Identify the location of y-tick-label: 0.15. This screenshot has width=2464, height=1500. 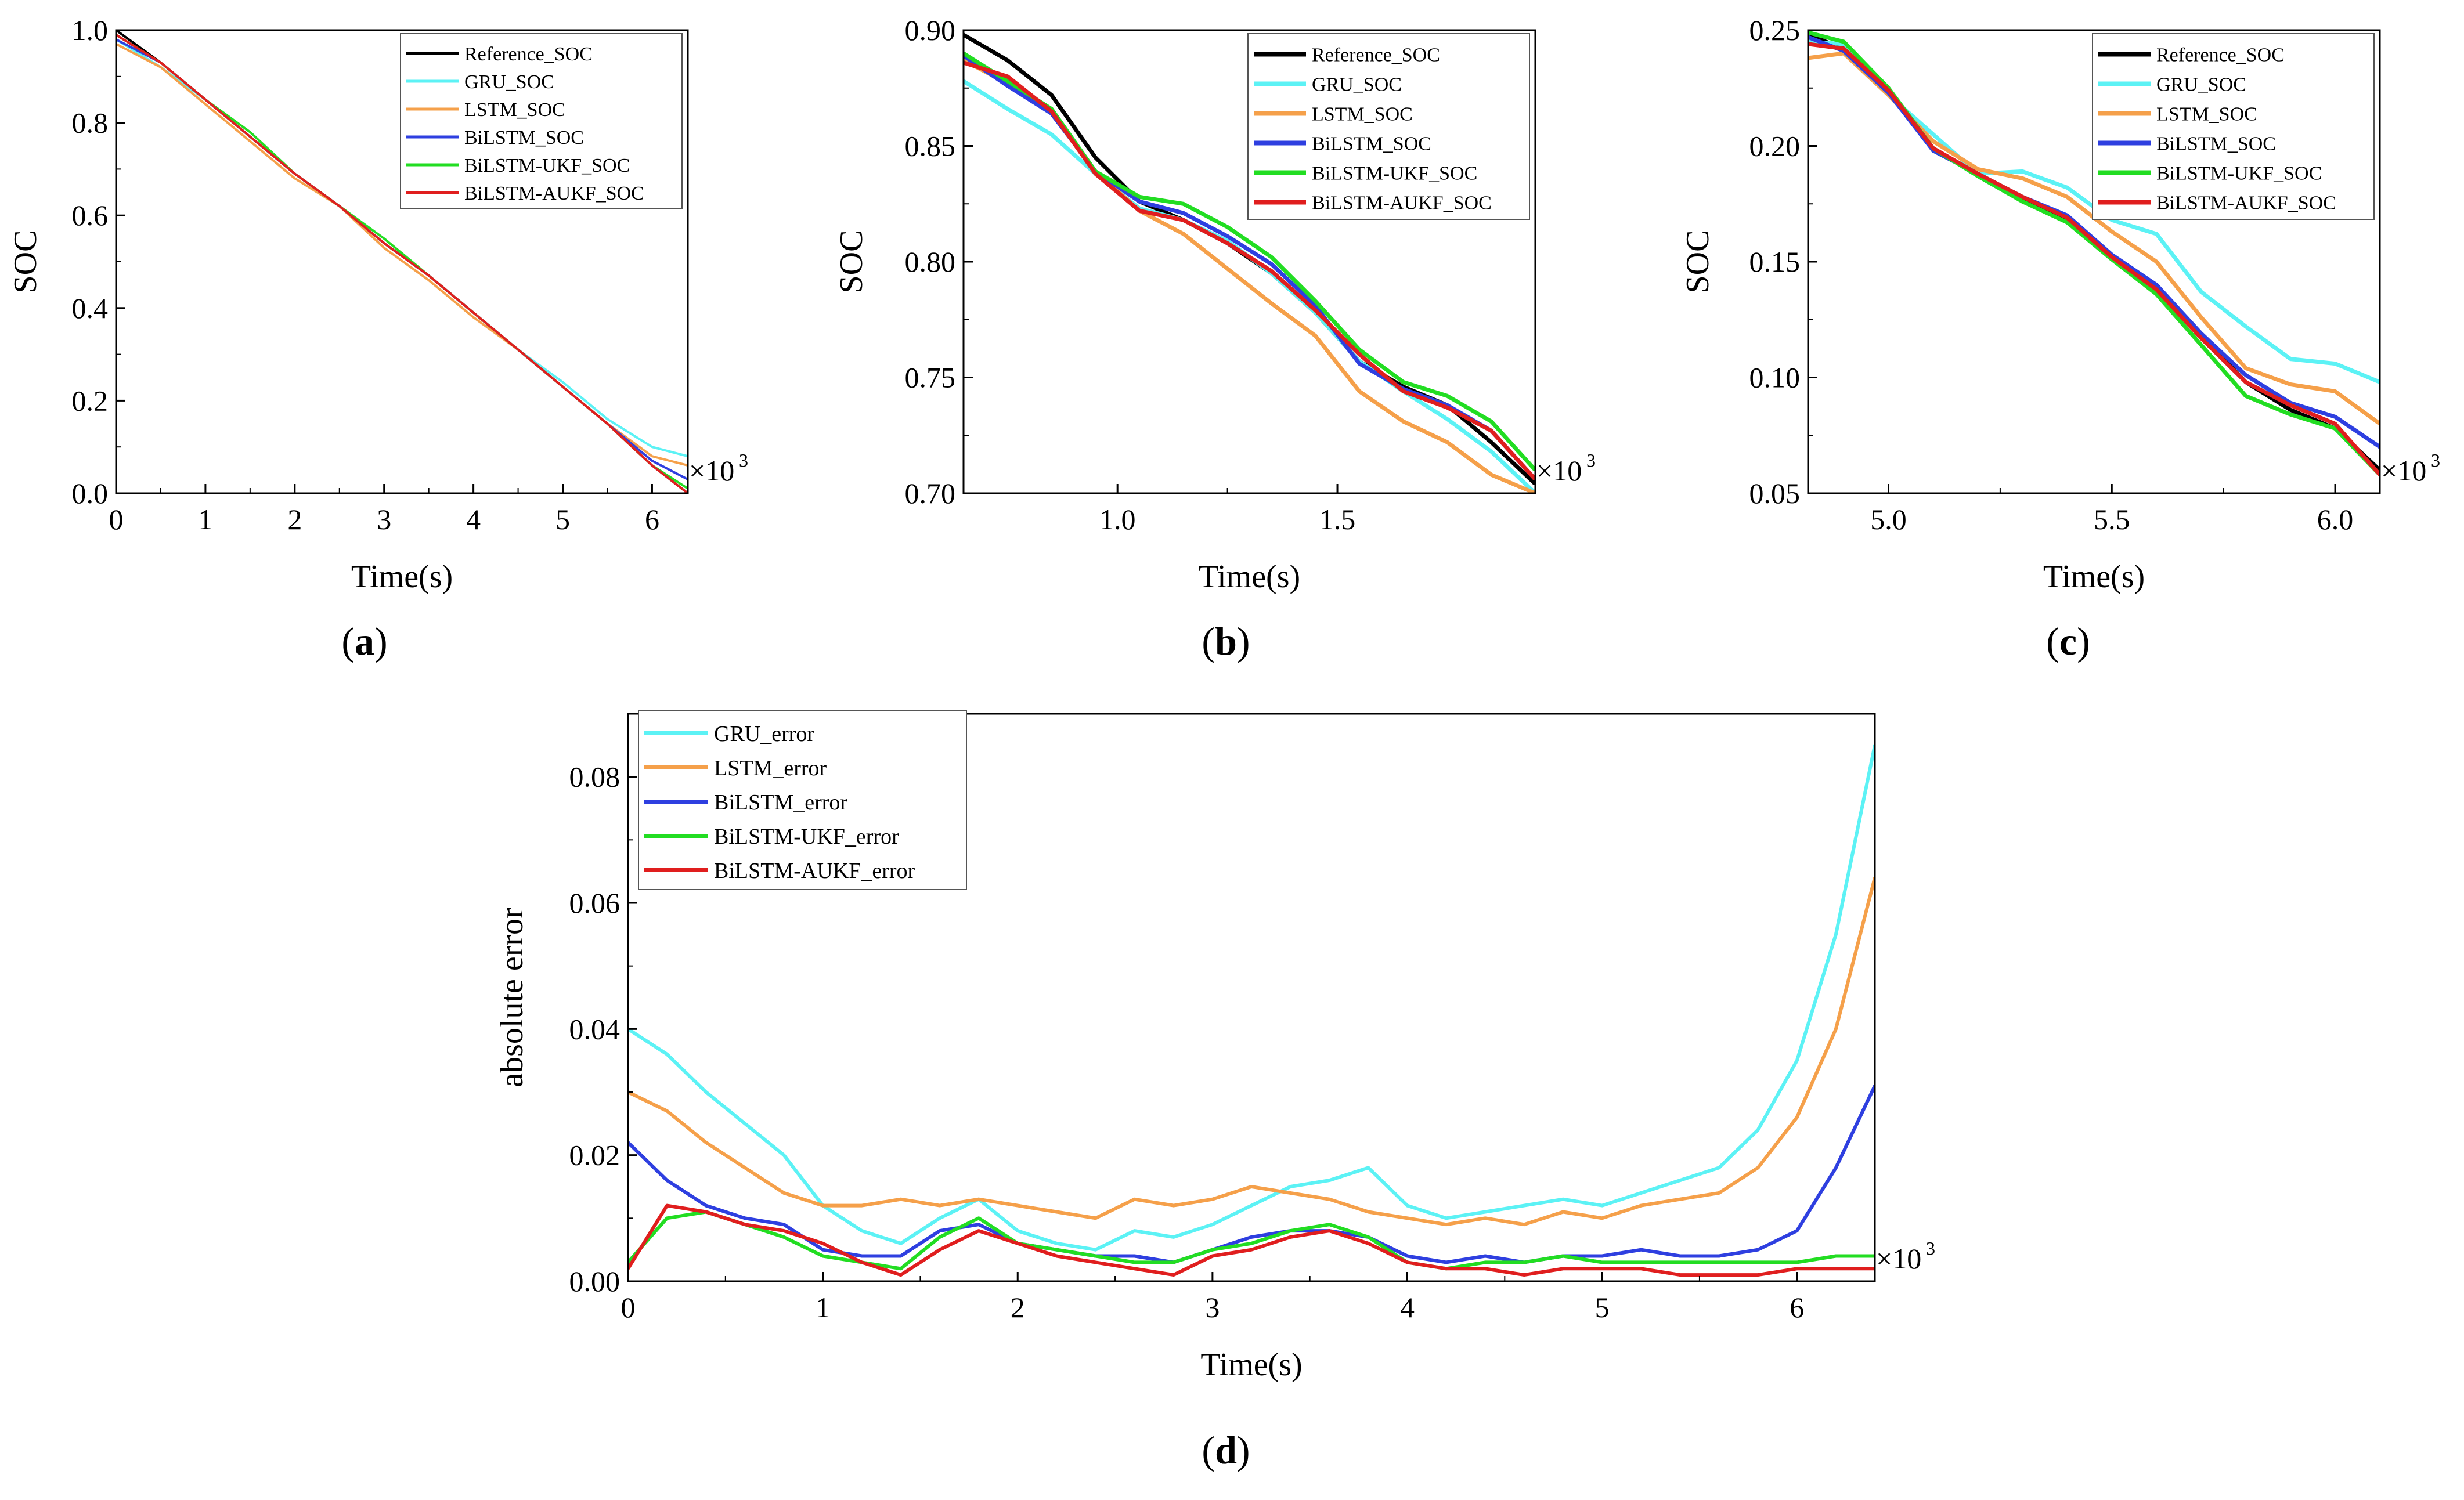
(1775, 261).